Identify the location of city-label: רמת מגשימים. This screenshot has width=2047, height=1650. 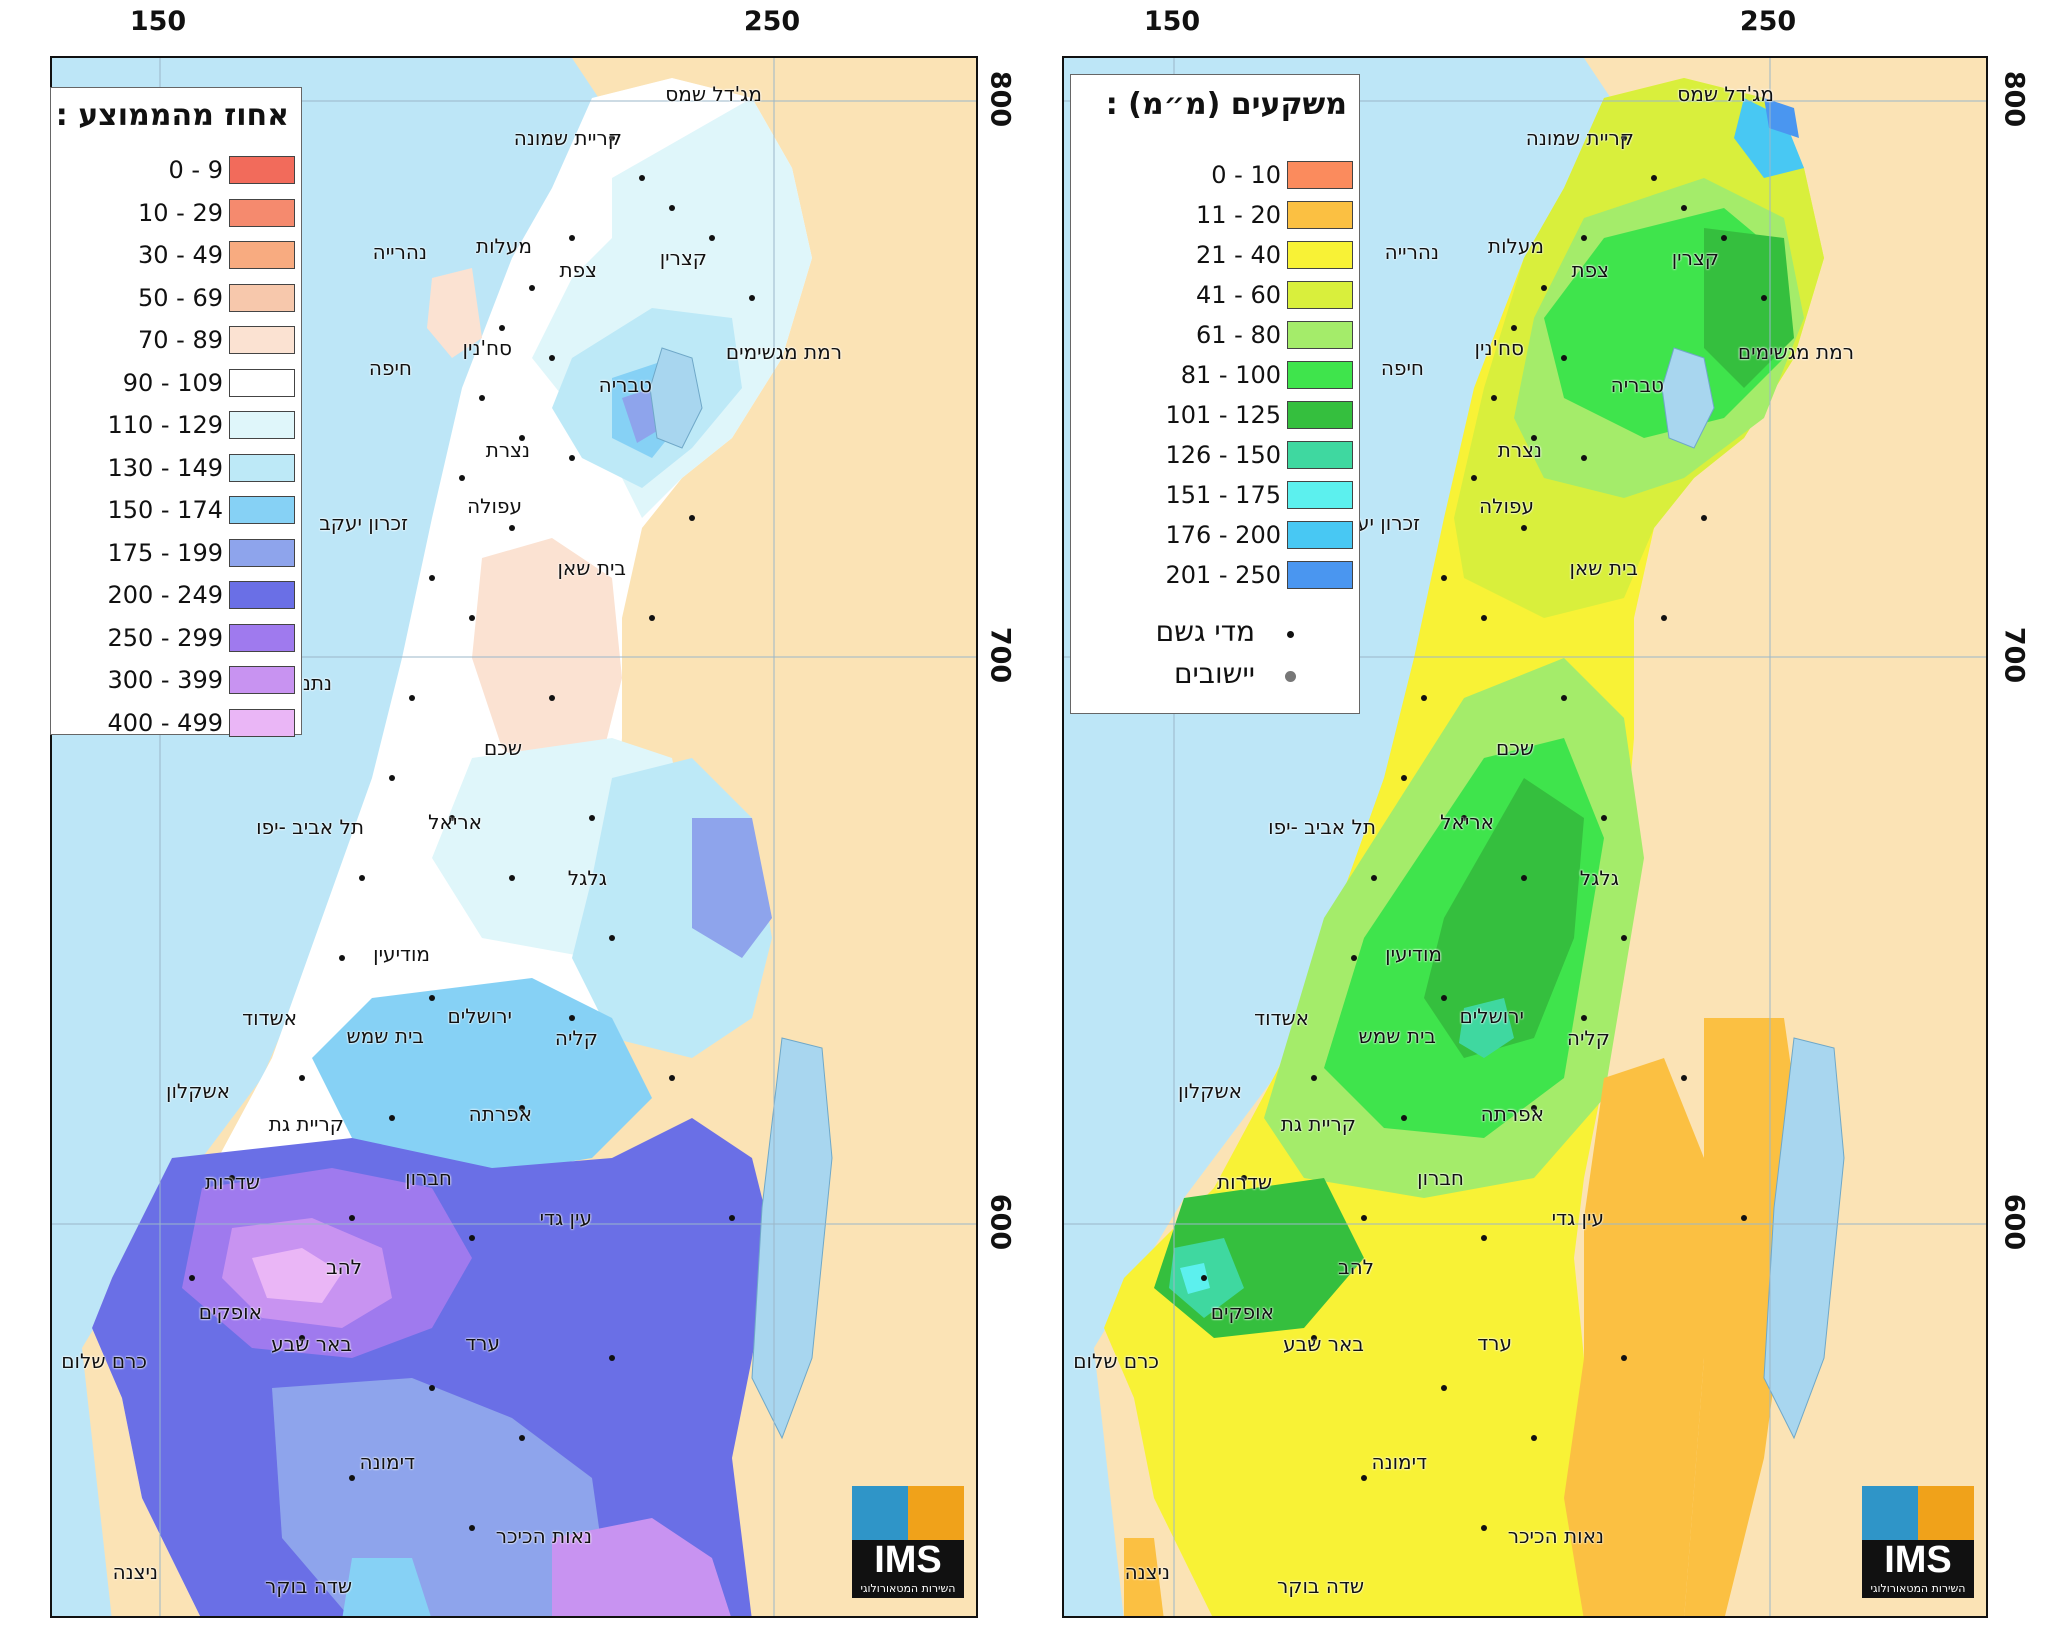
(783, 352).